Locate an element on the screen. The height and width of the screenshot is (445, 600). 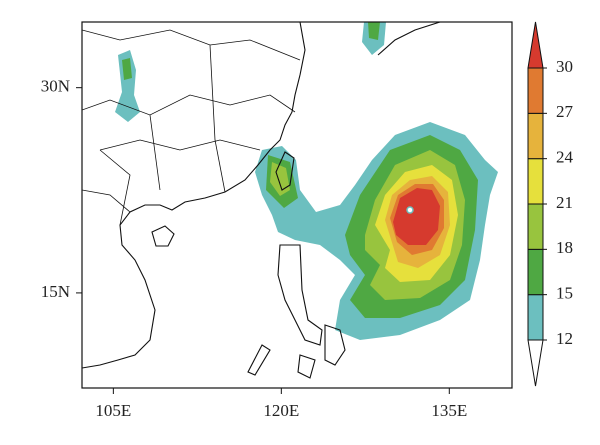
x-tick-label: 135E is located at coordinates (449, 410).